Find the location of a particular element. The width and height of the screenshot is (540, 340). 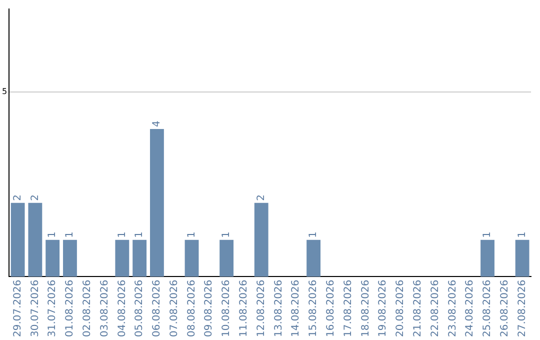

x-tick-label: 30.07.2026 is located at coordinates (35, 309).